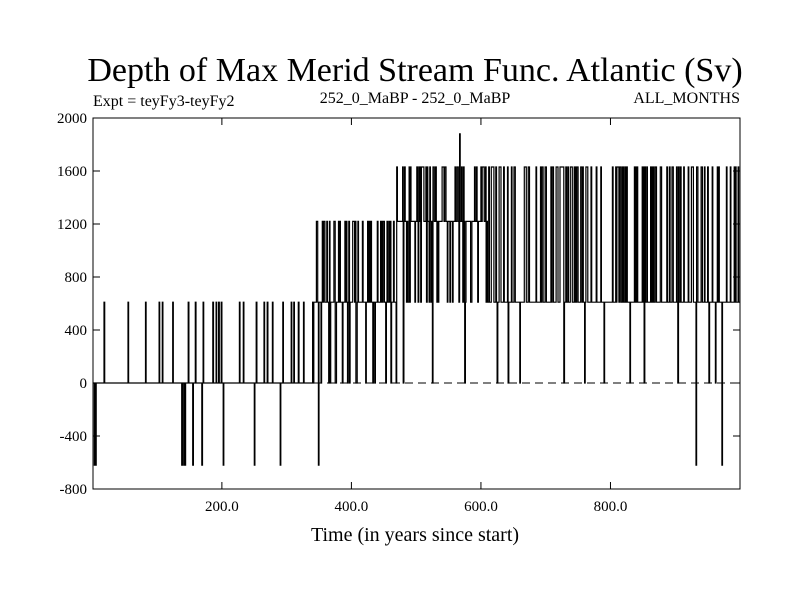 This screenshot has height=600, width=800. What do you see at coordinates (72, 119) in the screenshot?
I see `y-tick-label: 2000` at bounding box center [72, 119].